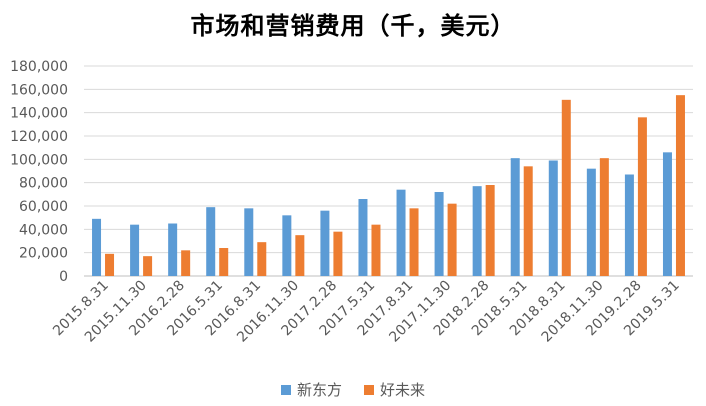 Image resolution: width=706 pixels, height=406 pixels. I want to click on y-tick-label: 40,000, so click(43, 230).